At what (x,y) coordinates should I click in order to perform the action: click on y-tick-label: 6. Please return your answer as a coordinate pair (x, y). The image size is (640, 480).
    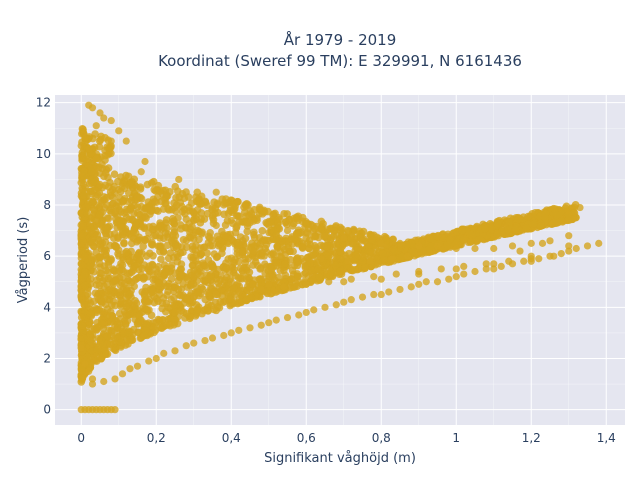
    Looking at the image, I should click on (47, 256).